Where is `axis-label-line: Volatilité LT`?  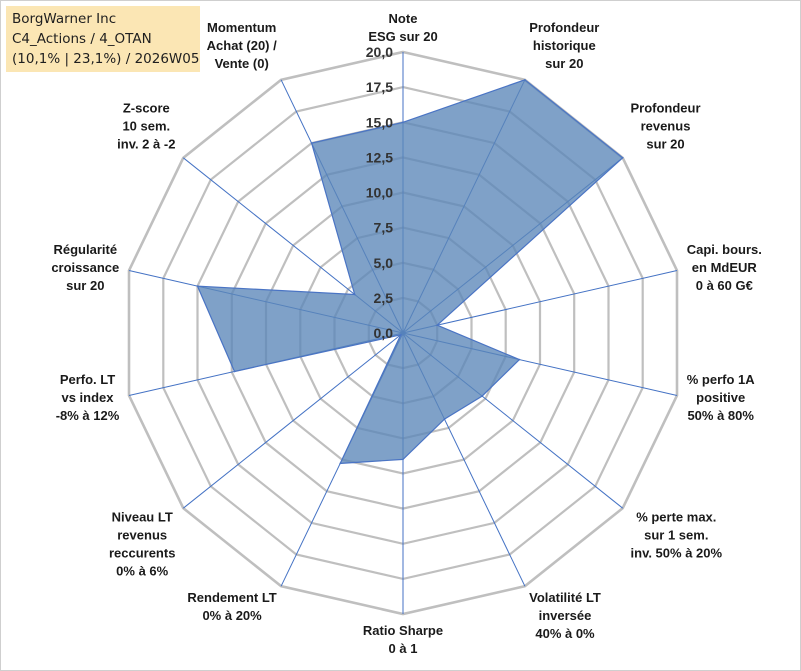
axis-label-line: Volatilité LT is located at coordinates (565, 597).